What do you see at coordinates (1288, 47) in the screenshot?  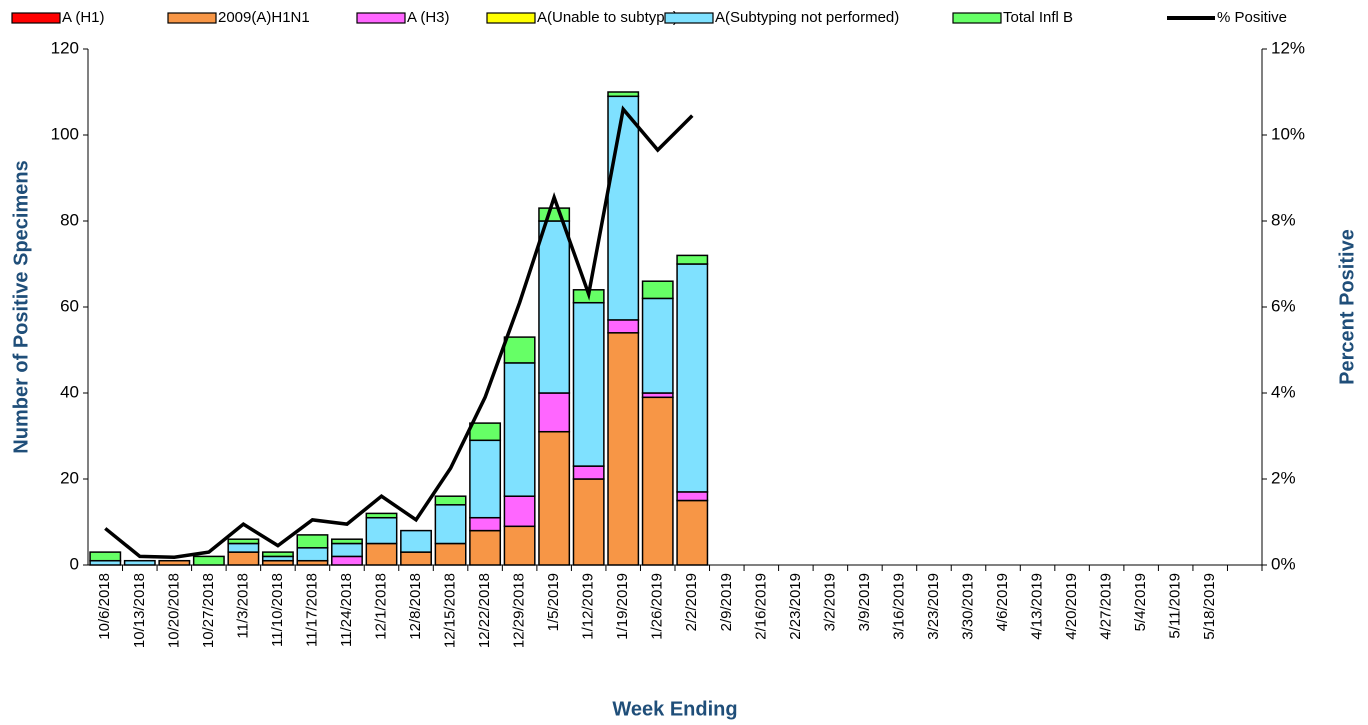 I see `y2-tick-label: 12%` at bounding box center [1288, 47].